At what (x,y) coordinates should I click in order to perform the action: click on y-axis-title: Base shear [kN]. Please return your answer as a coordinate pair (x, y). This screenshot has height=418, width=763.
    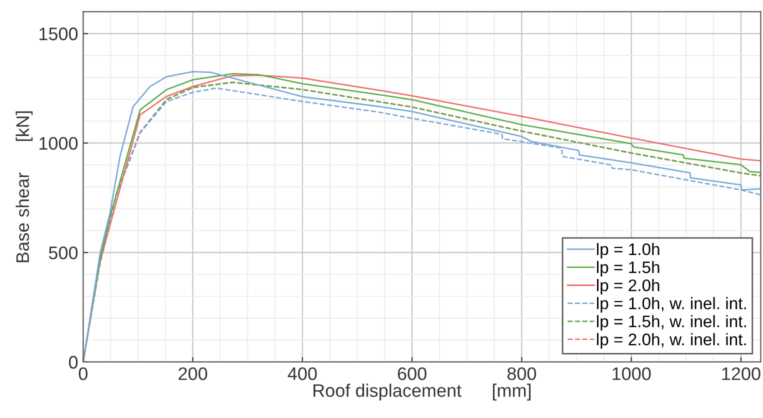
    Looking at the image, I should click on (24, 186).